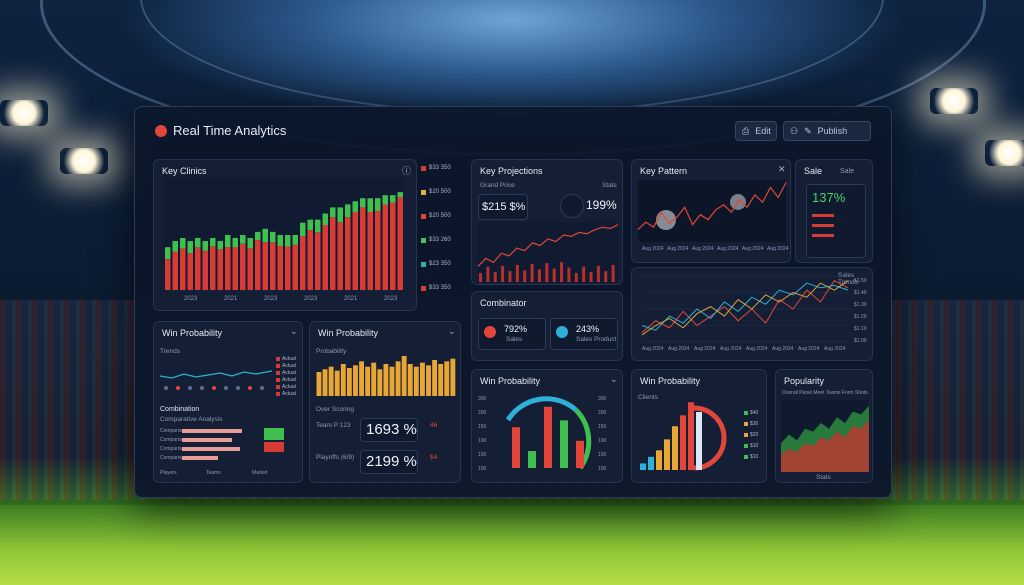 The image size is (1024, 585). I want to click on pencil-icon: ✎, so click(808, 130).